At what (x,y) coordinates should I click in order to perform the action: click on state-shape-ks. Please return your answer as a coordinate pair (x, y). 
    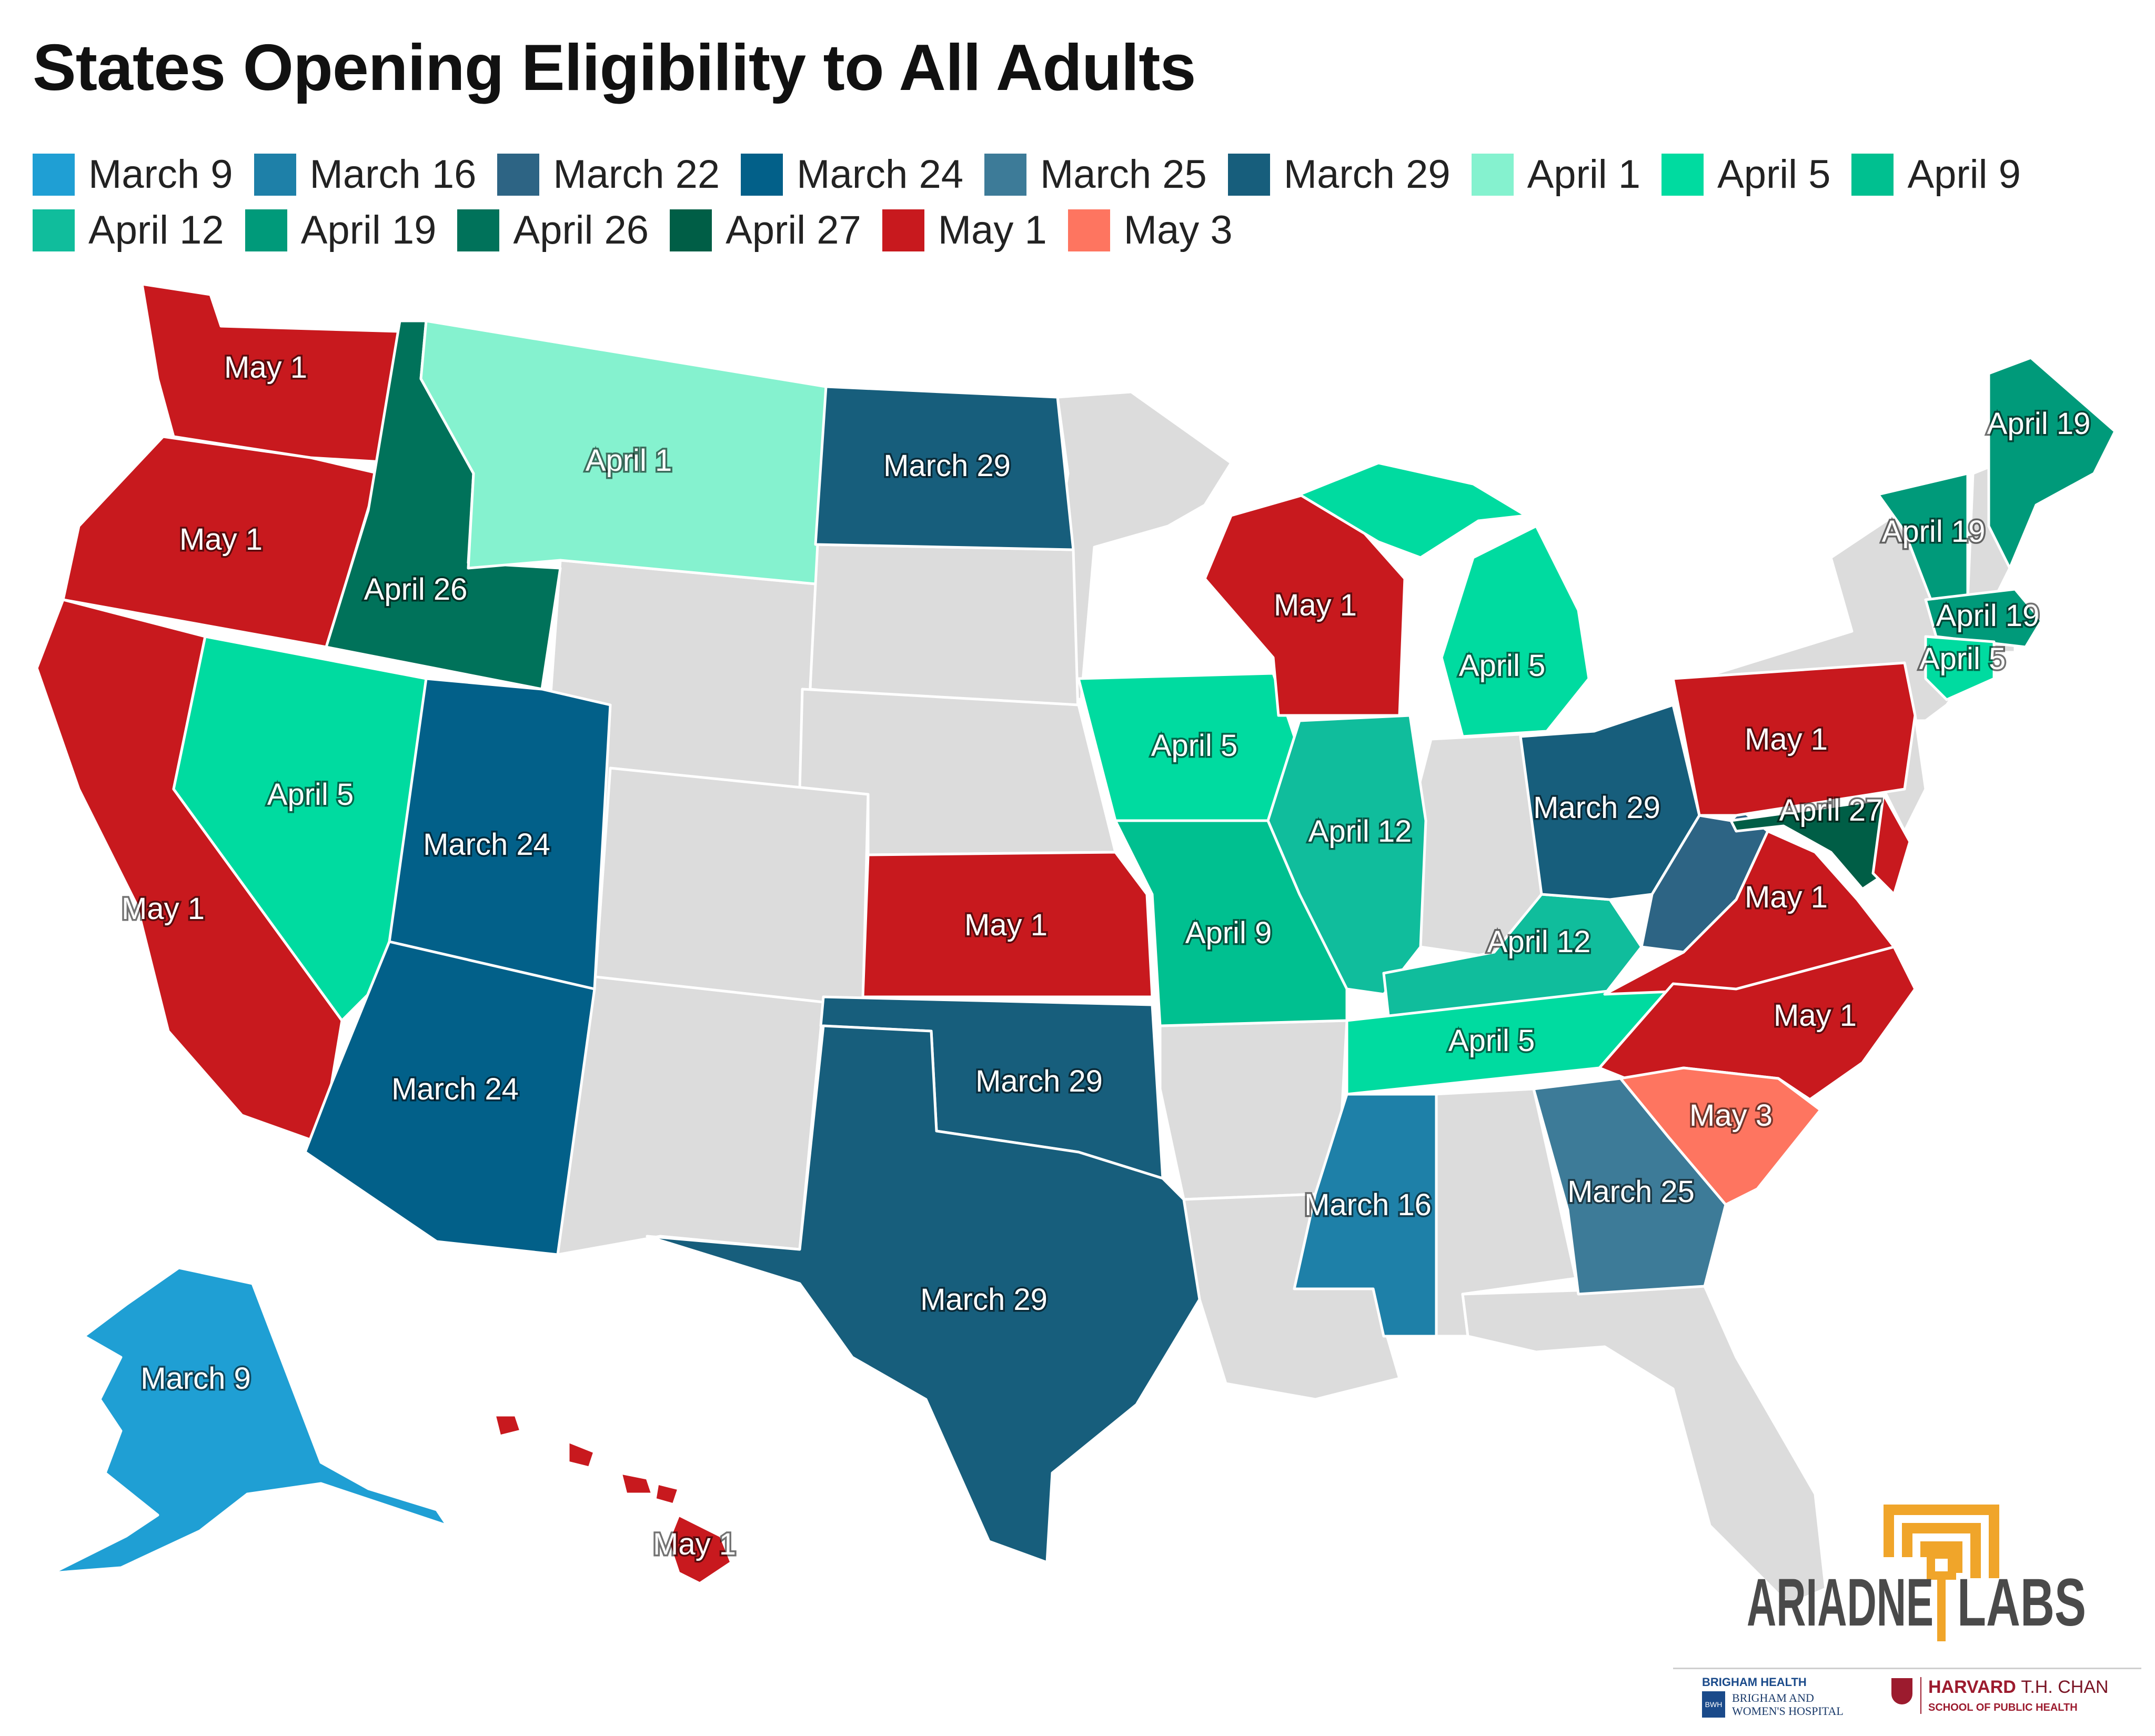
    Looking at the image, I should click on (1008, 924).